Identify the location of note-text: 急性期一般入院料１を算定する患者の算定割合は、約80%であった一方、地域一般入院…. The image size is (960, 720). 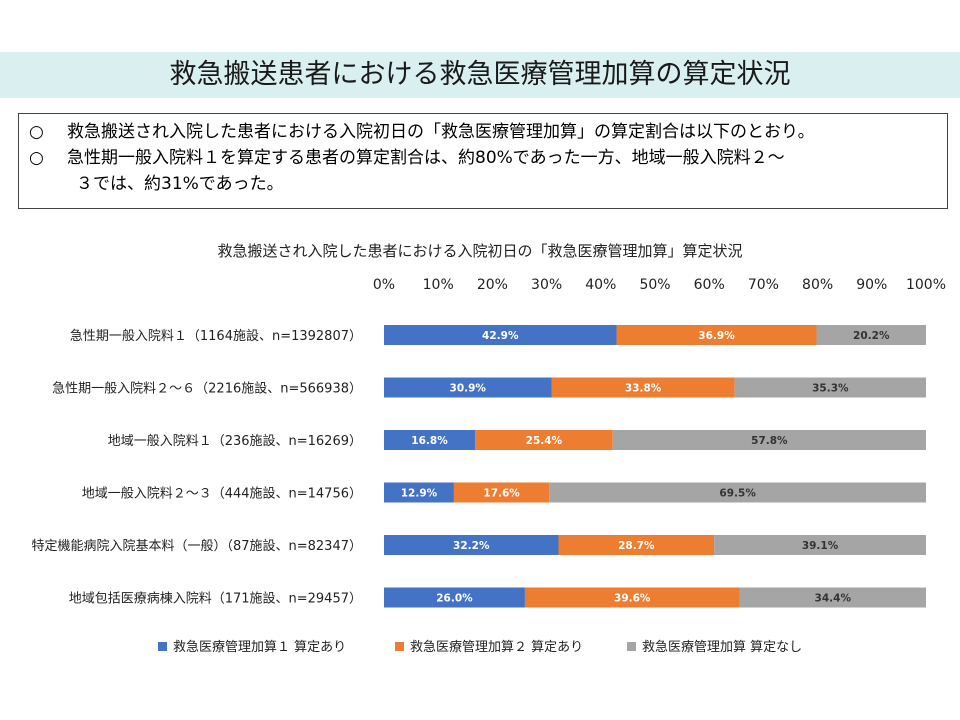
(426, 158).